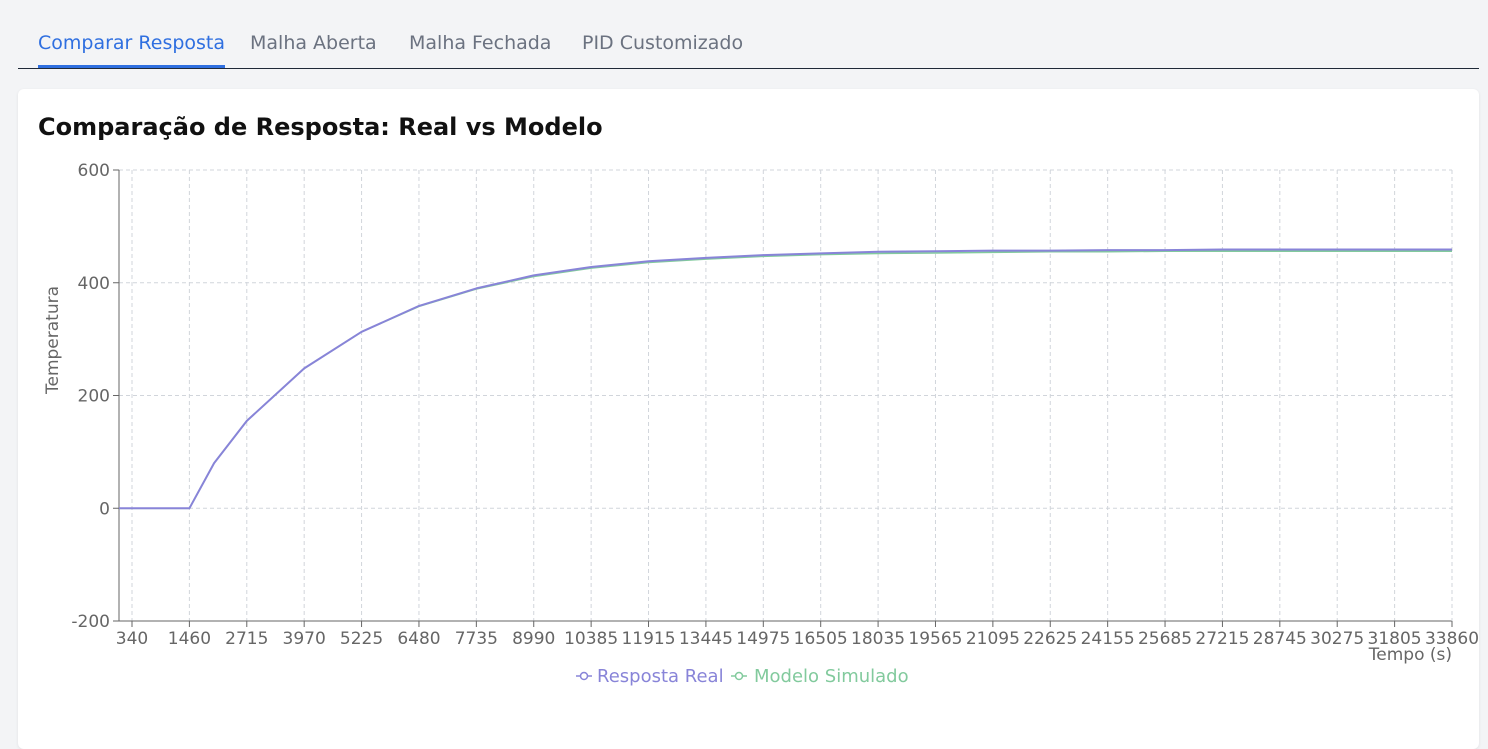  What do you see at coordinates (660, 676) in the screenshot?
I see `legend-label-resposta-real: Resposta Real` at bounding box center [660, 676].